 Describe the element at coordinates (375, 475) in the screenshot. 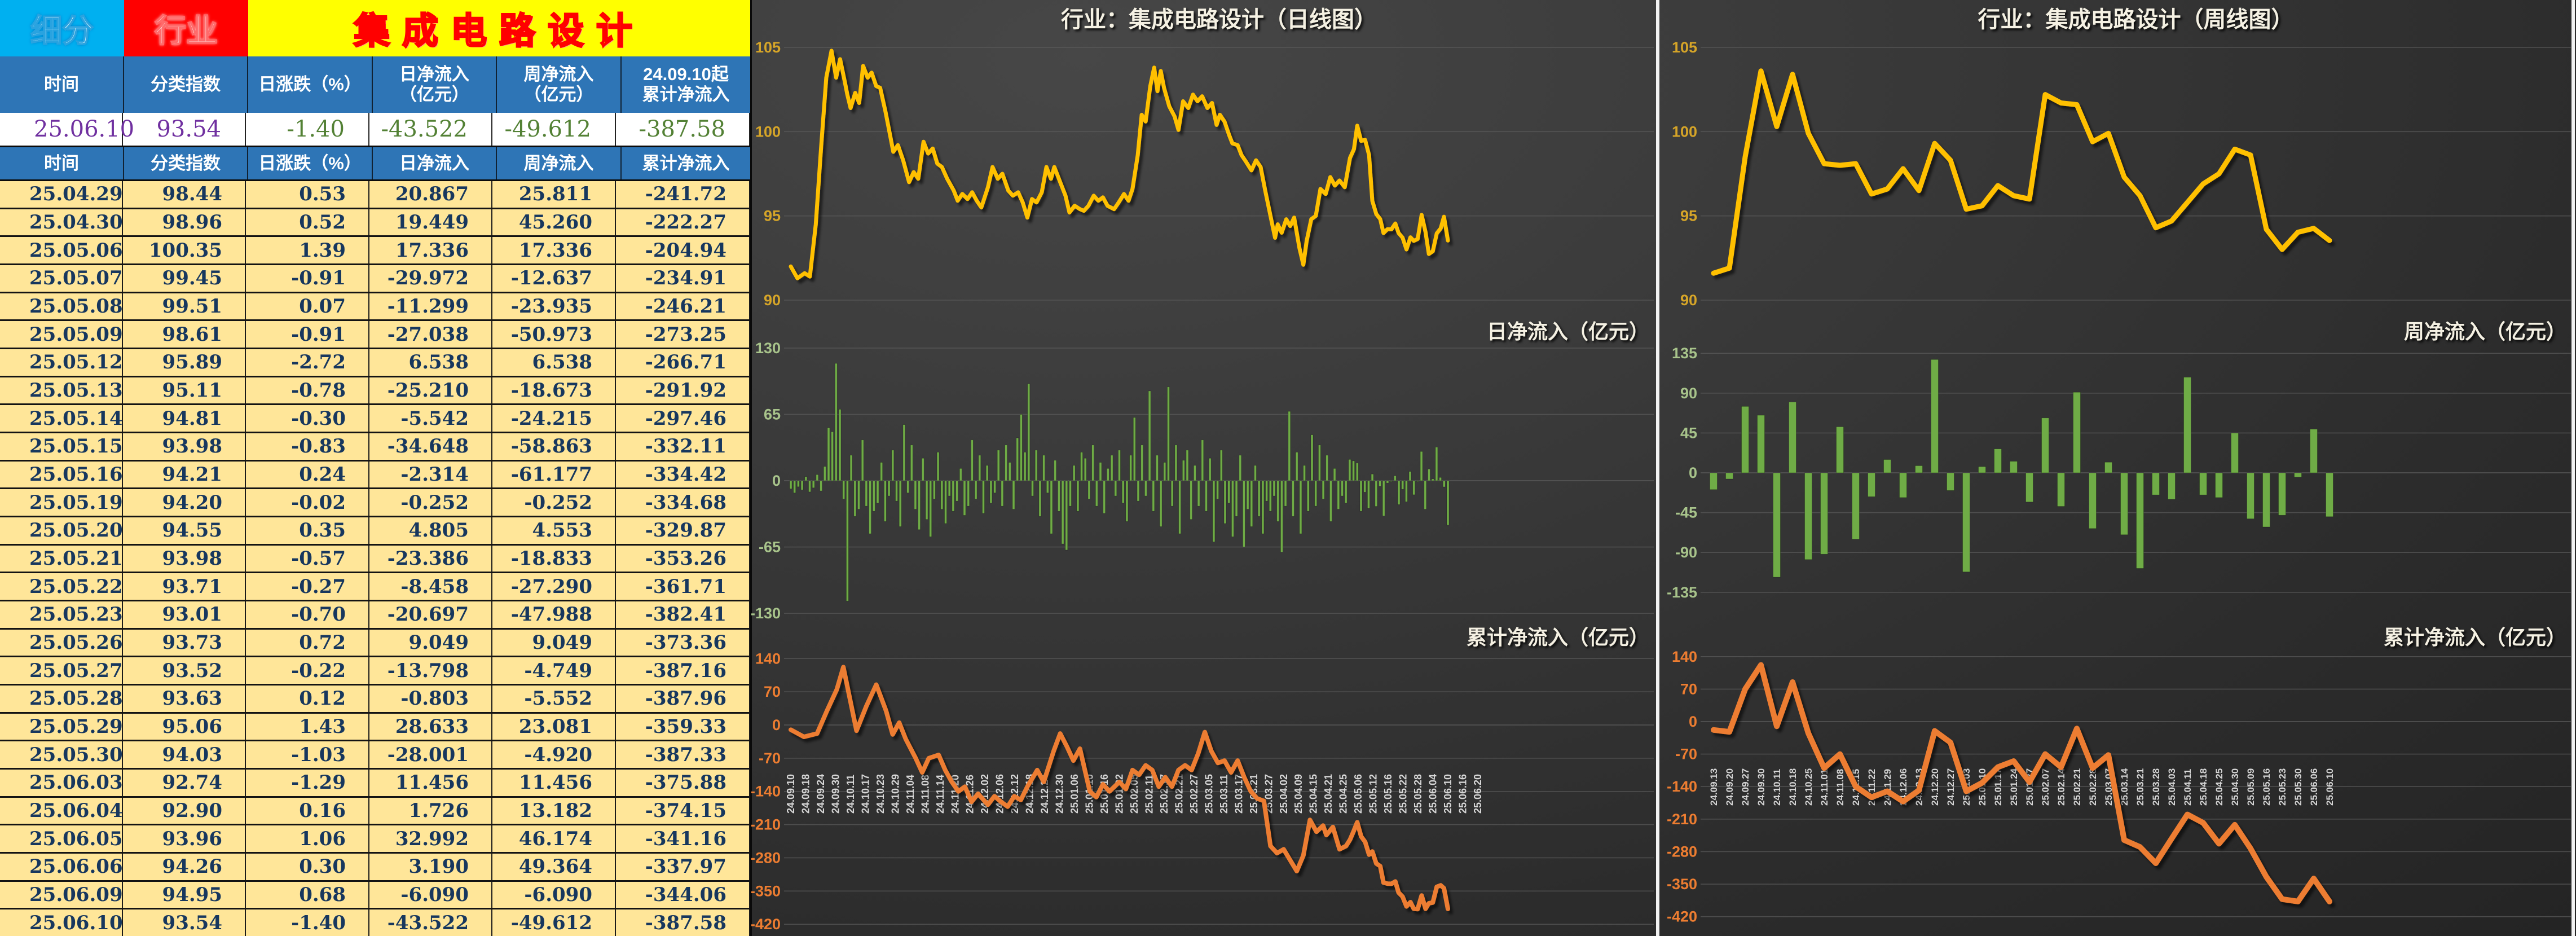

I see `table-row: 25.05.16 94.21 0.24 -2.314 -61.177 -334.42` at that location.